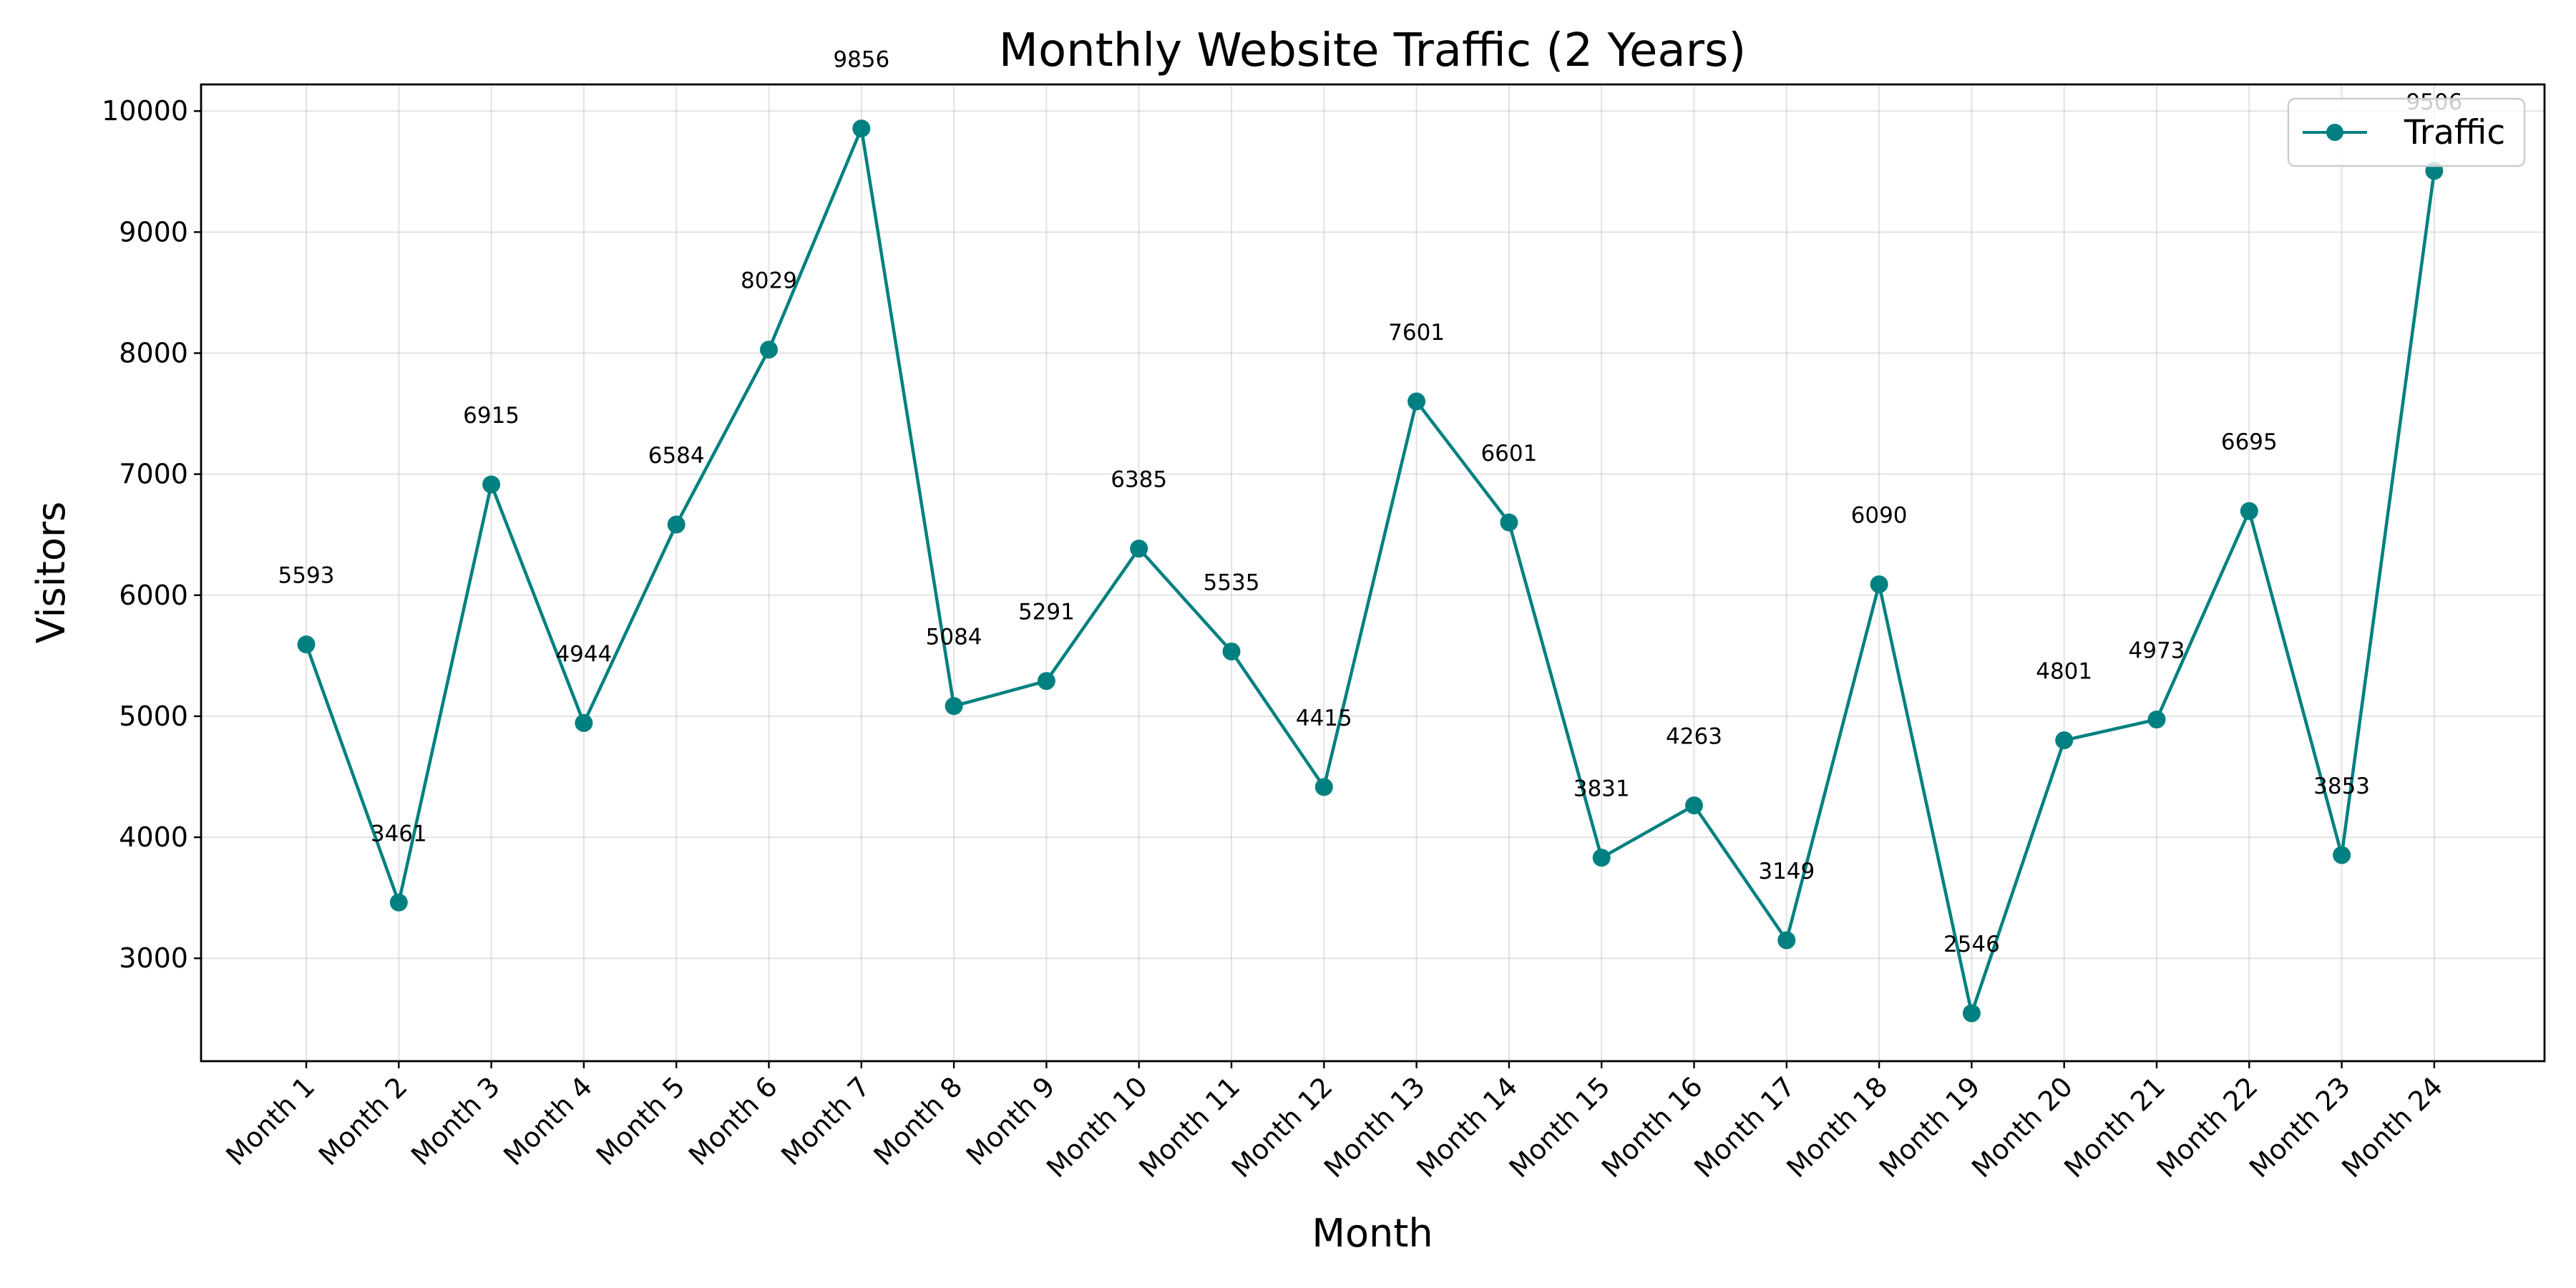 This screenshot has width=2576, height=1288. What do you see at coordinates (1416, 333) in the screenshot?
I see `data-label: 7601` at bounding box center [1416, 333].